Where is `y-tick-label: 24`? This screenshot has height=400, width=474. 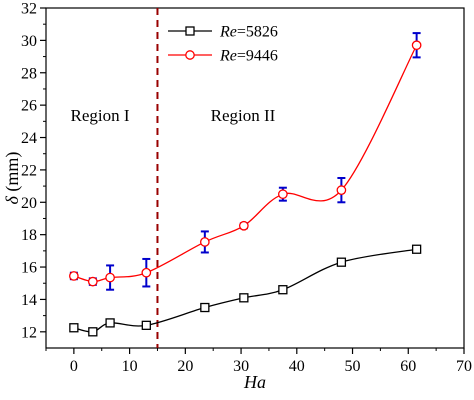 y-tick-label: 24 is located at coordinates (29, 138).